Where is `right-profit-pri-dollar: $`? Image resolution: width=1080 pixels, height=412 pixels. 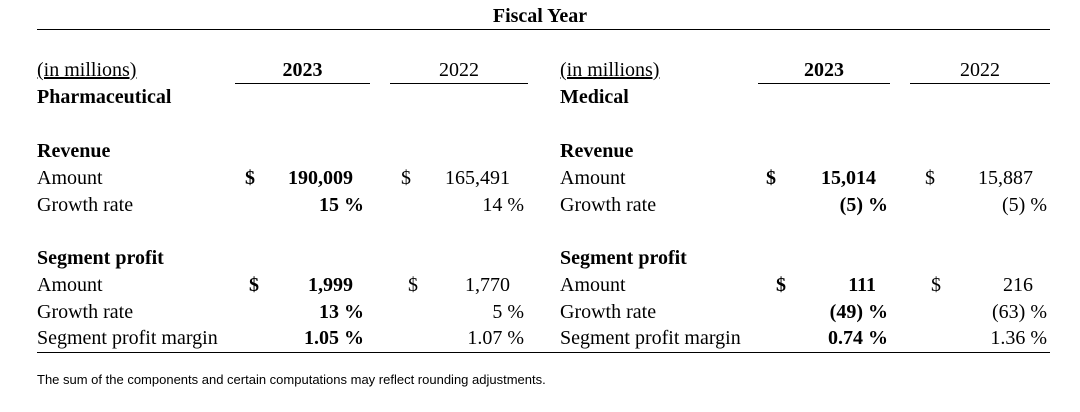 right-profit-pri-dollar: $ is located at coordinates (936, 285).